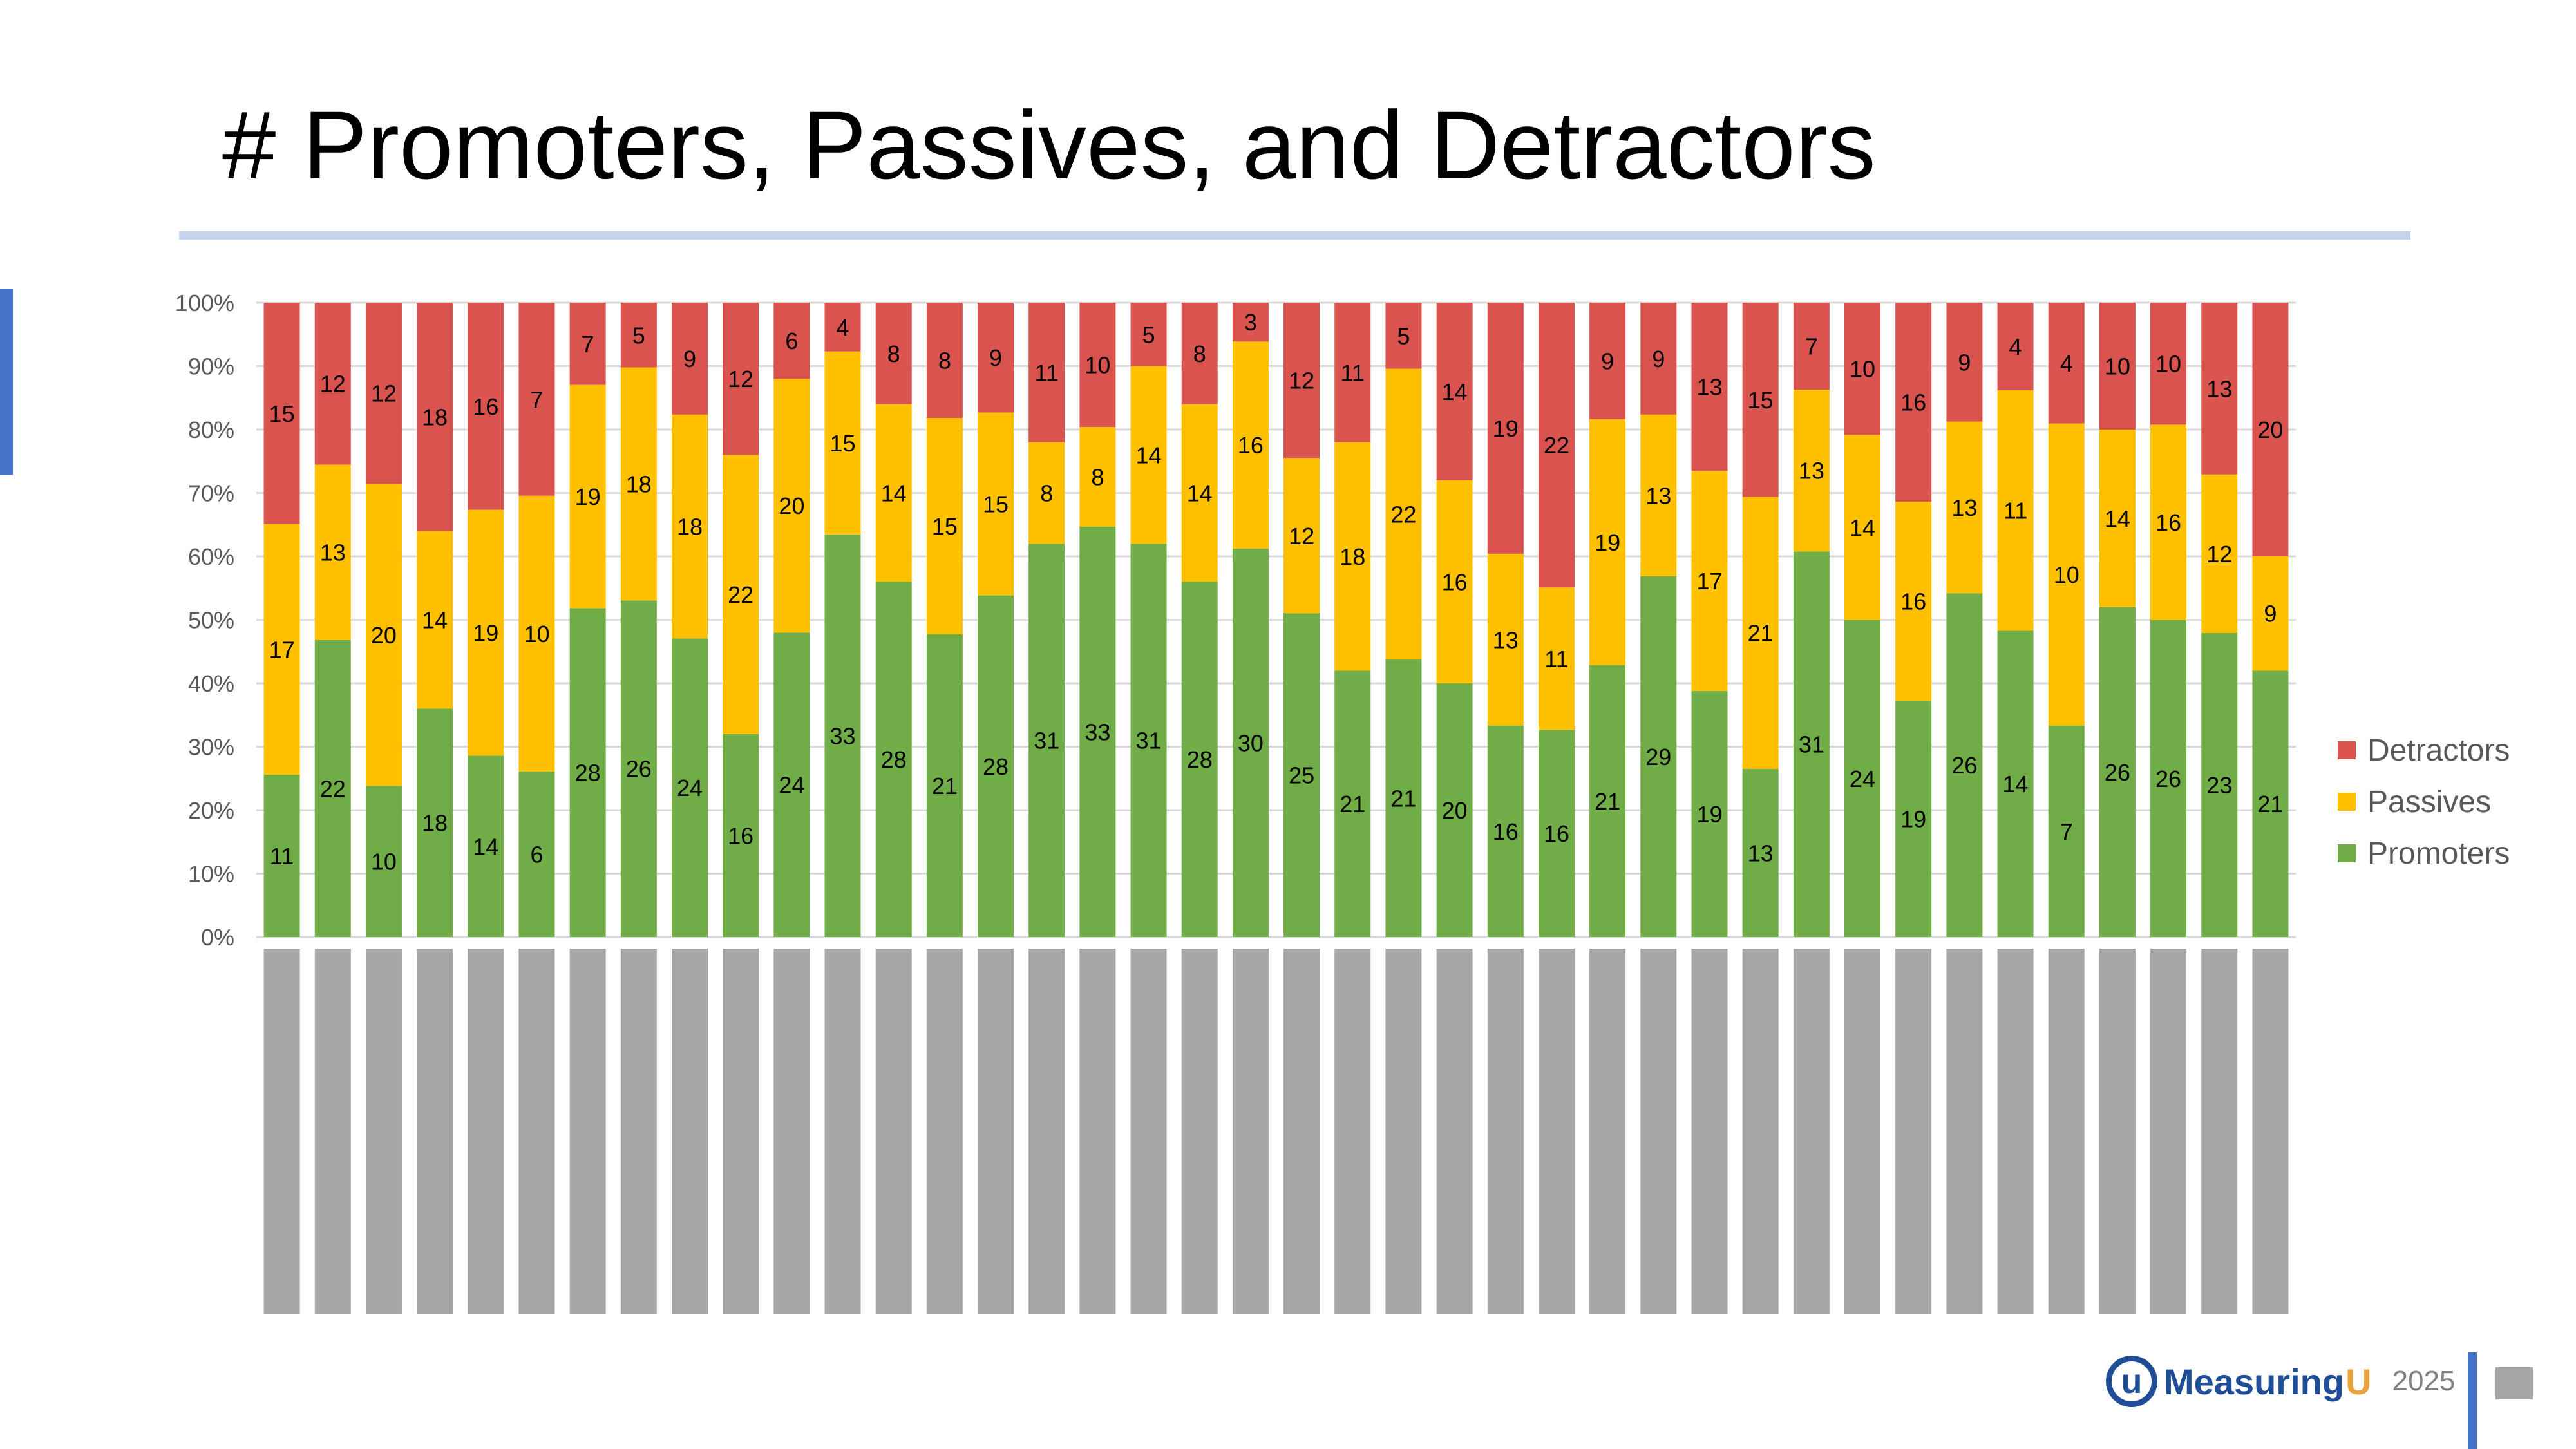 This screenshot has width=2576, height=1449. I want to click on title-underline, so click(1294, 235).